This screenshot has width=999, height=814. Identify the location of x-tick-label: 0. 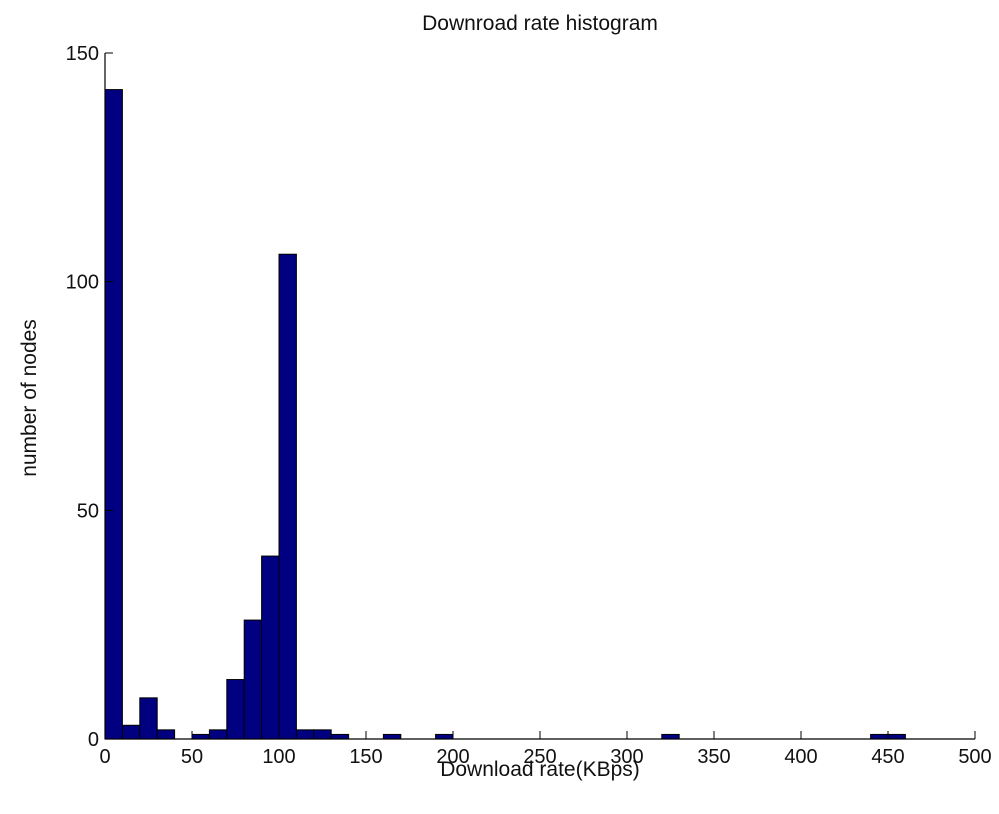
(104, 757).